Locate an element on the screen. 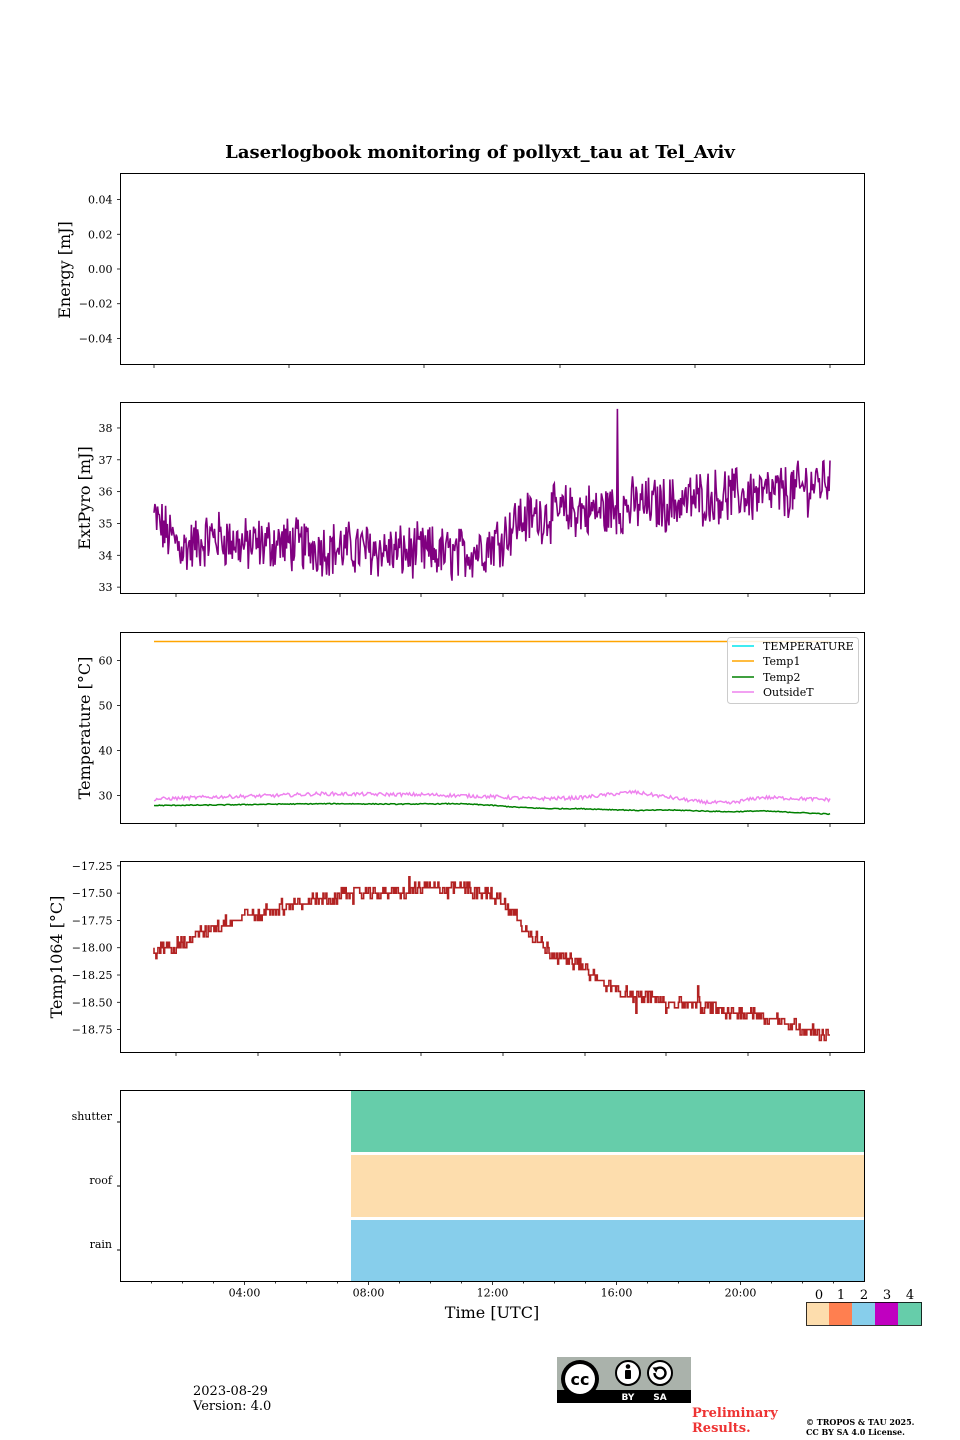  svg-text: cc is located at coordinates (580, 1379).